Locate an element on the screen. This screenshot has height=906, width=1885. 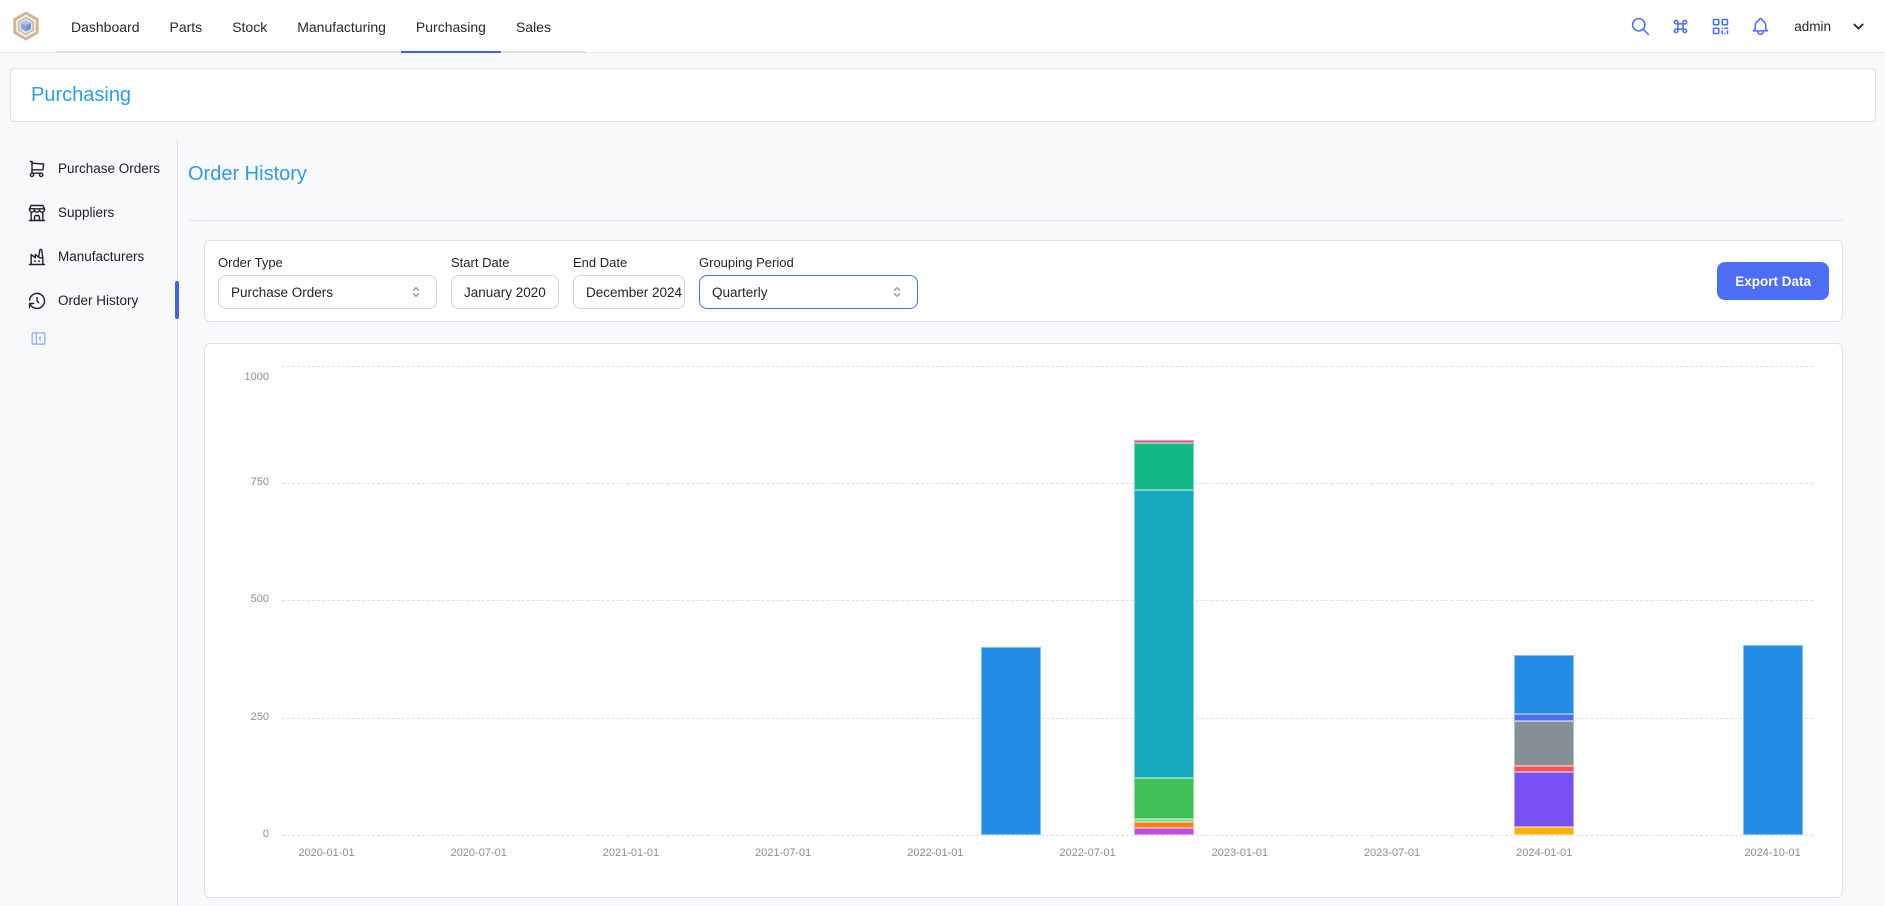
y-axis-tick: 0 is located at coordinates (265, 834).